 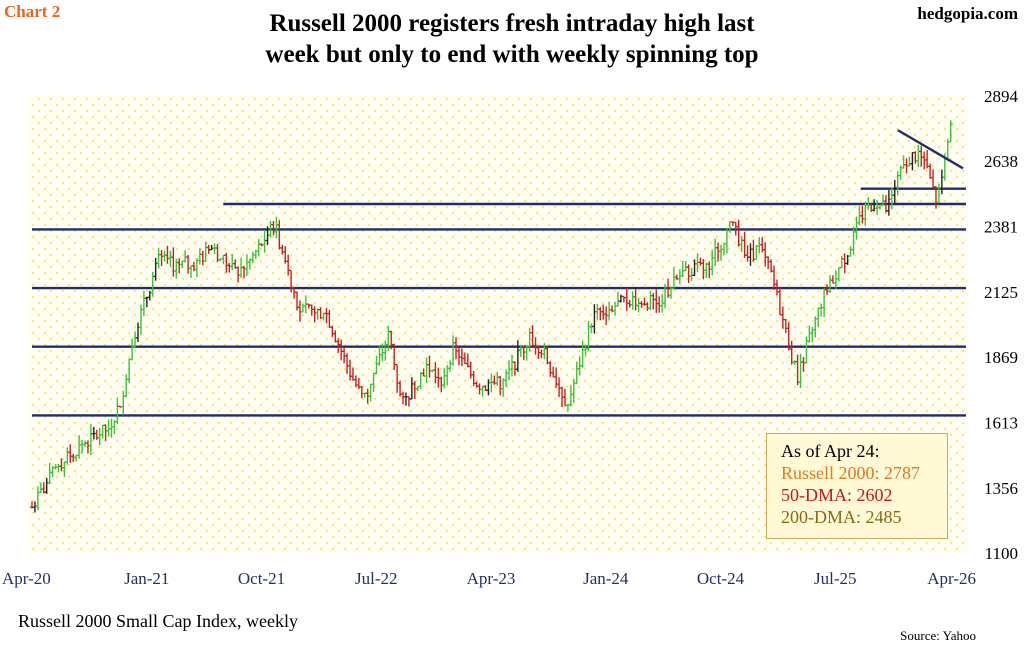 I want to click on x-tick-label: Oct-21, so click(x=261, y=578).